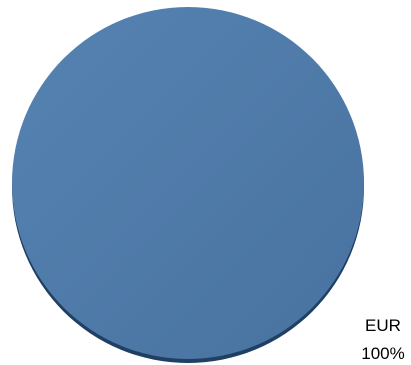  Describe the element at coordinates (382, 339) in the screenshot. I see `pie-data-labels: EUR 100%` at that location.